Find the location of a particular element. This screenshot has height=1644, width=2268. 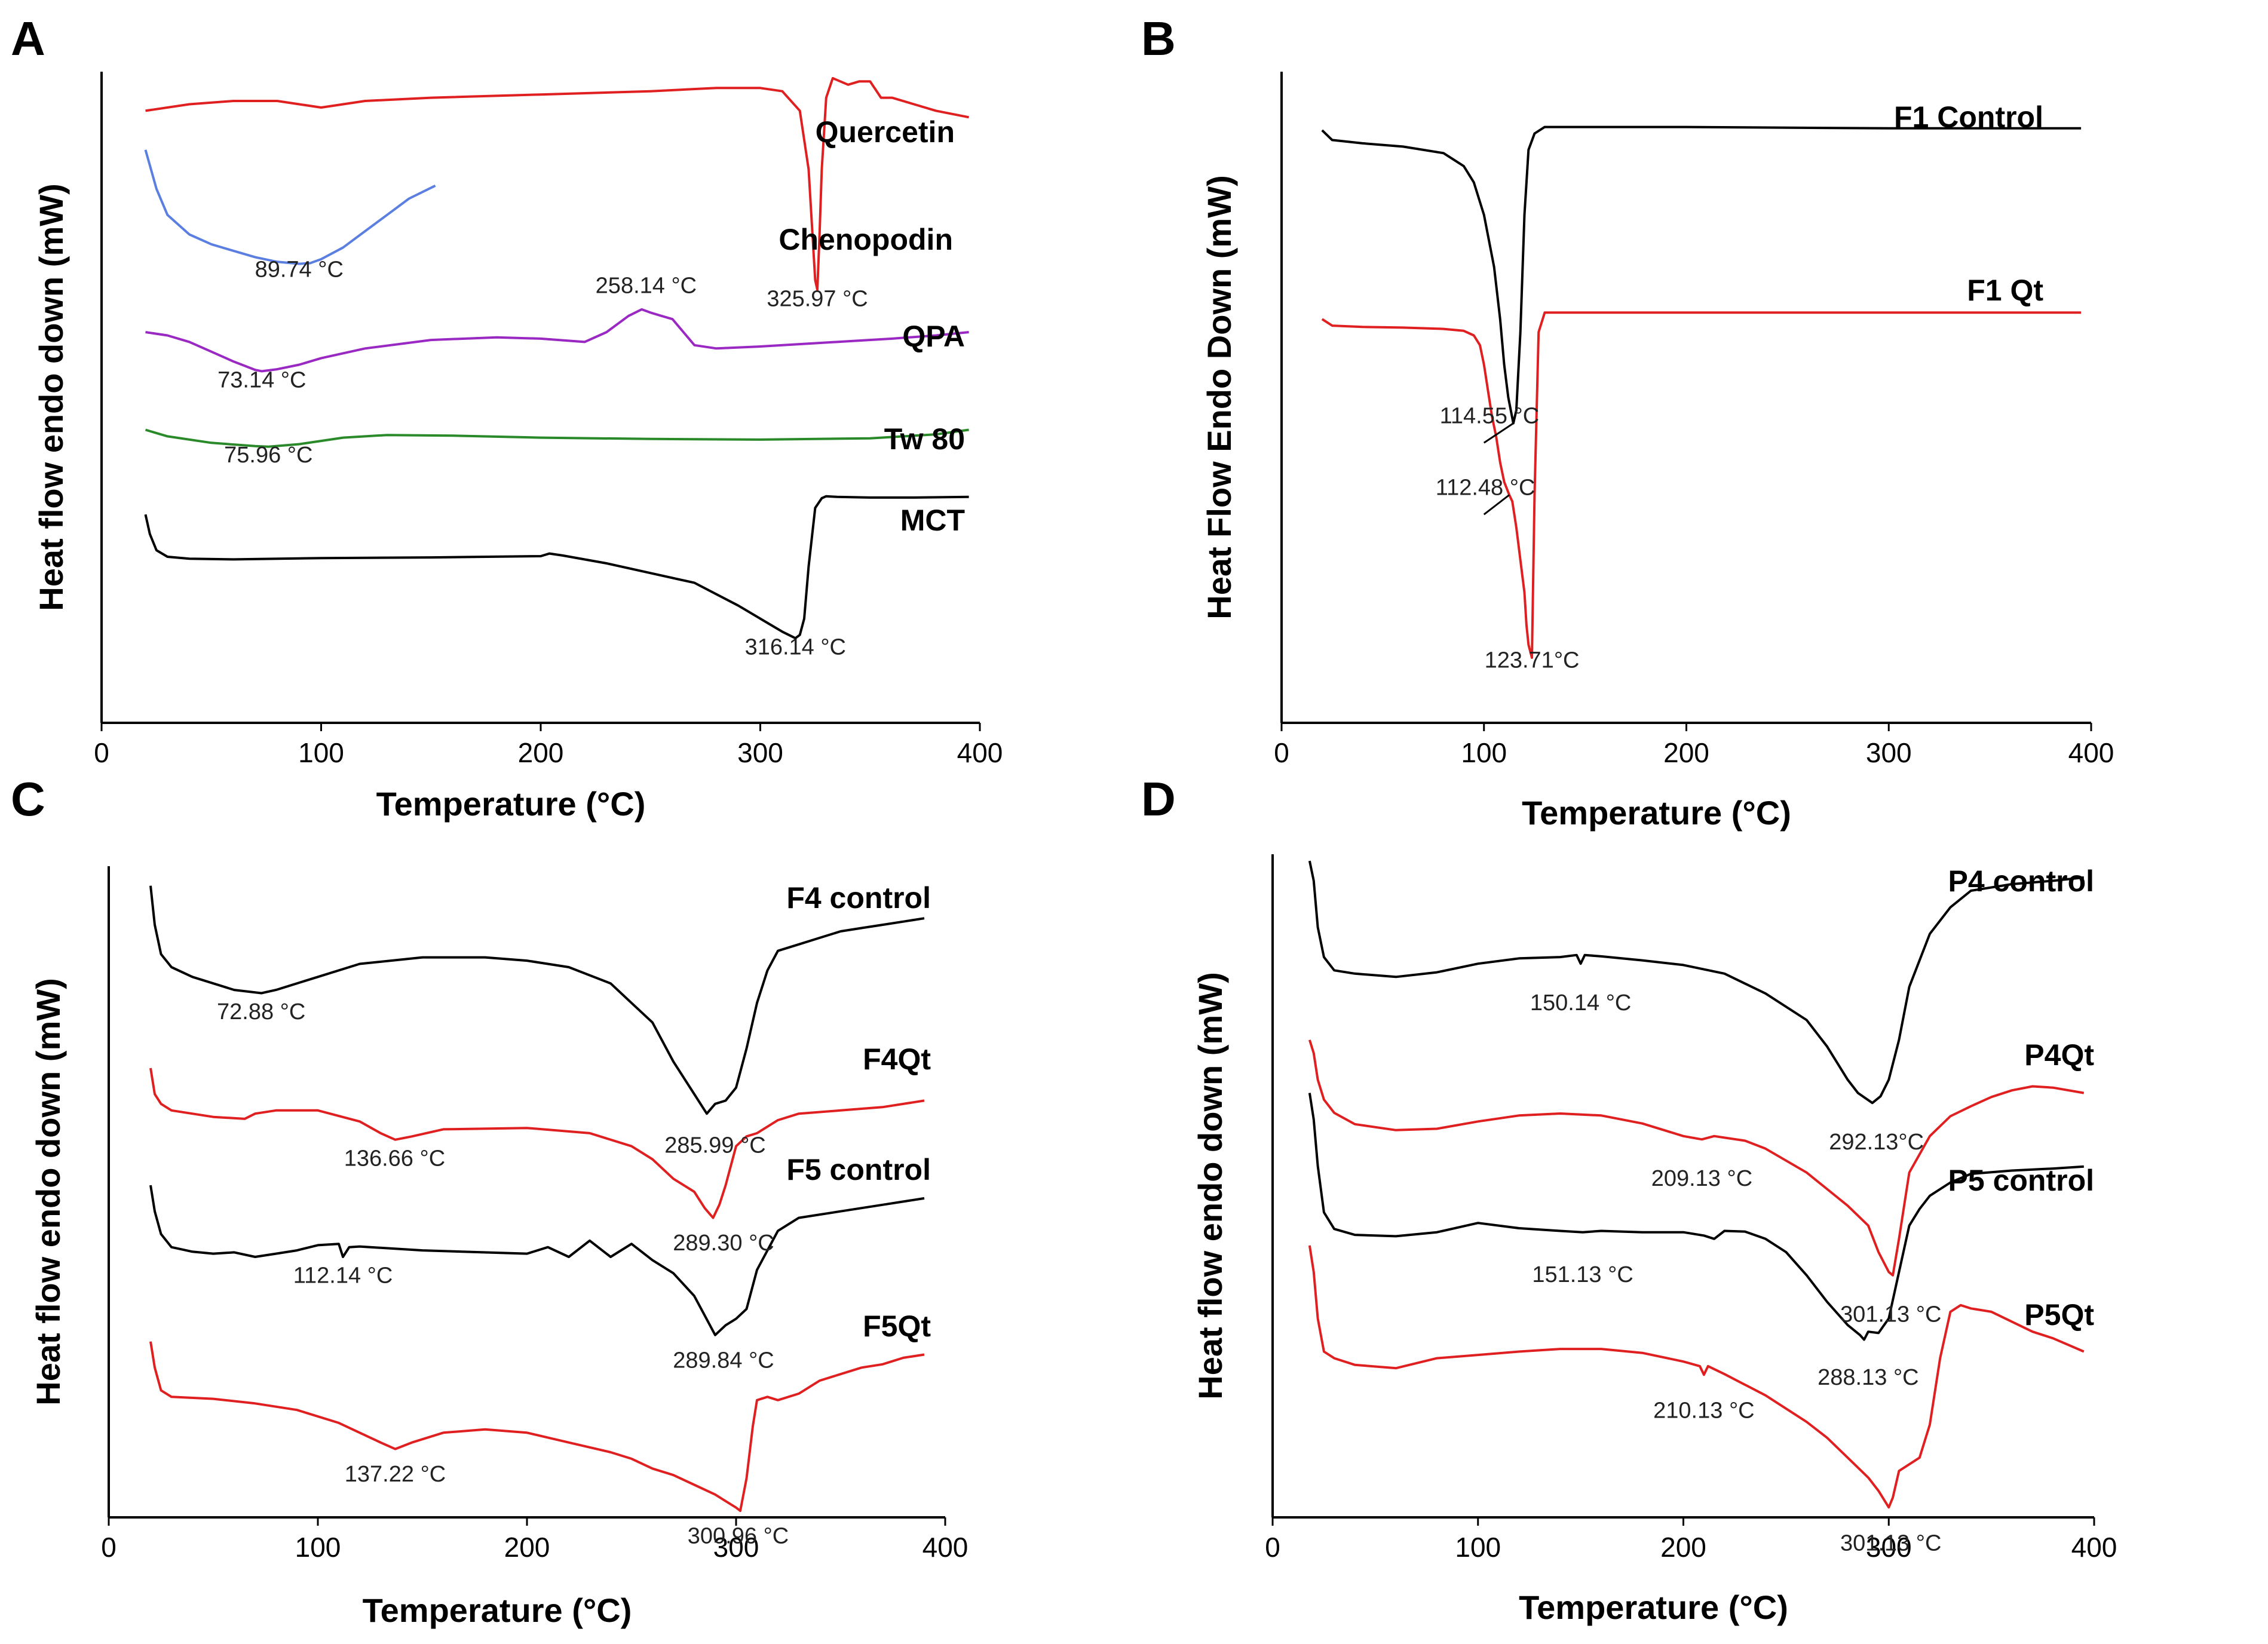

peak-annotation: 300.96 °C is located at coordinates (738, 1536).